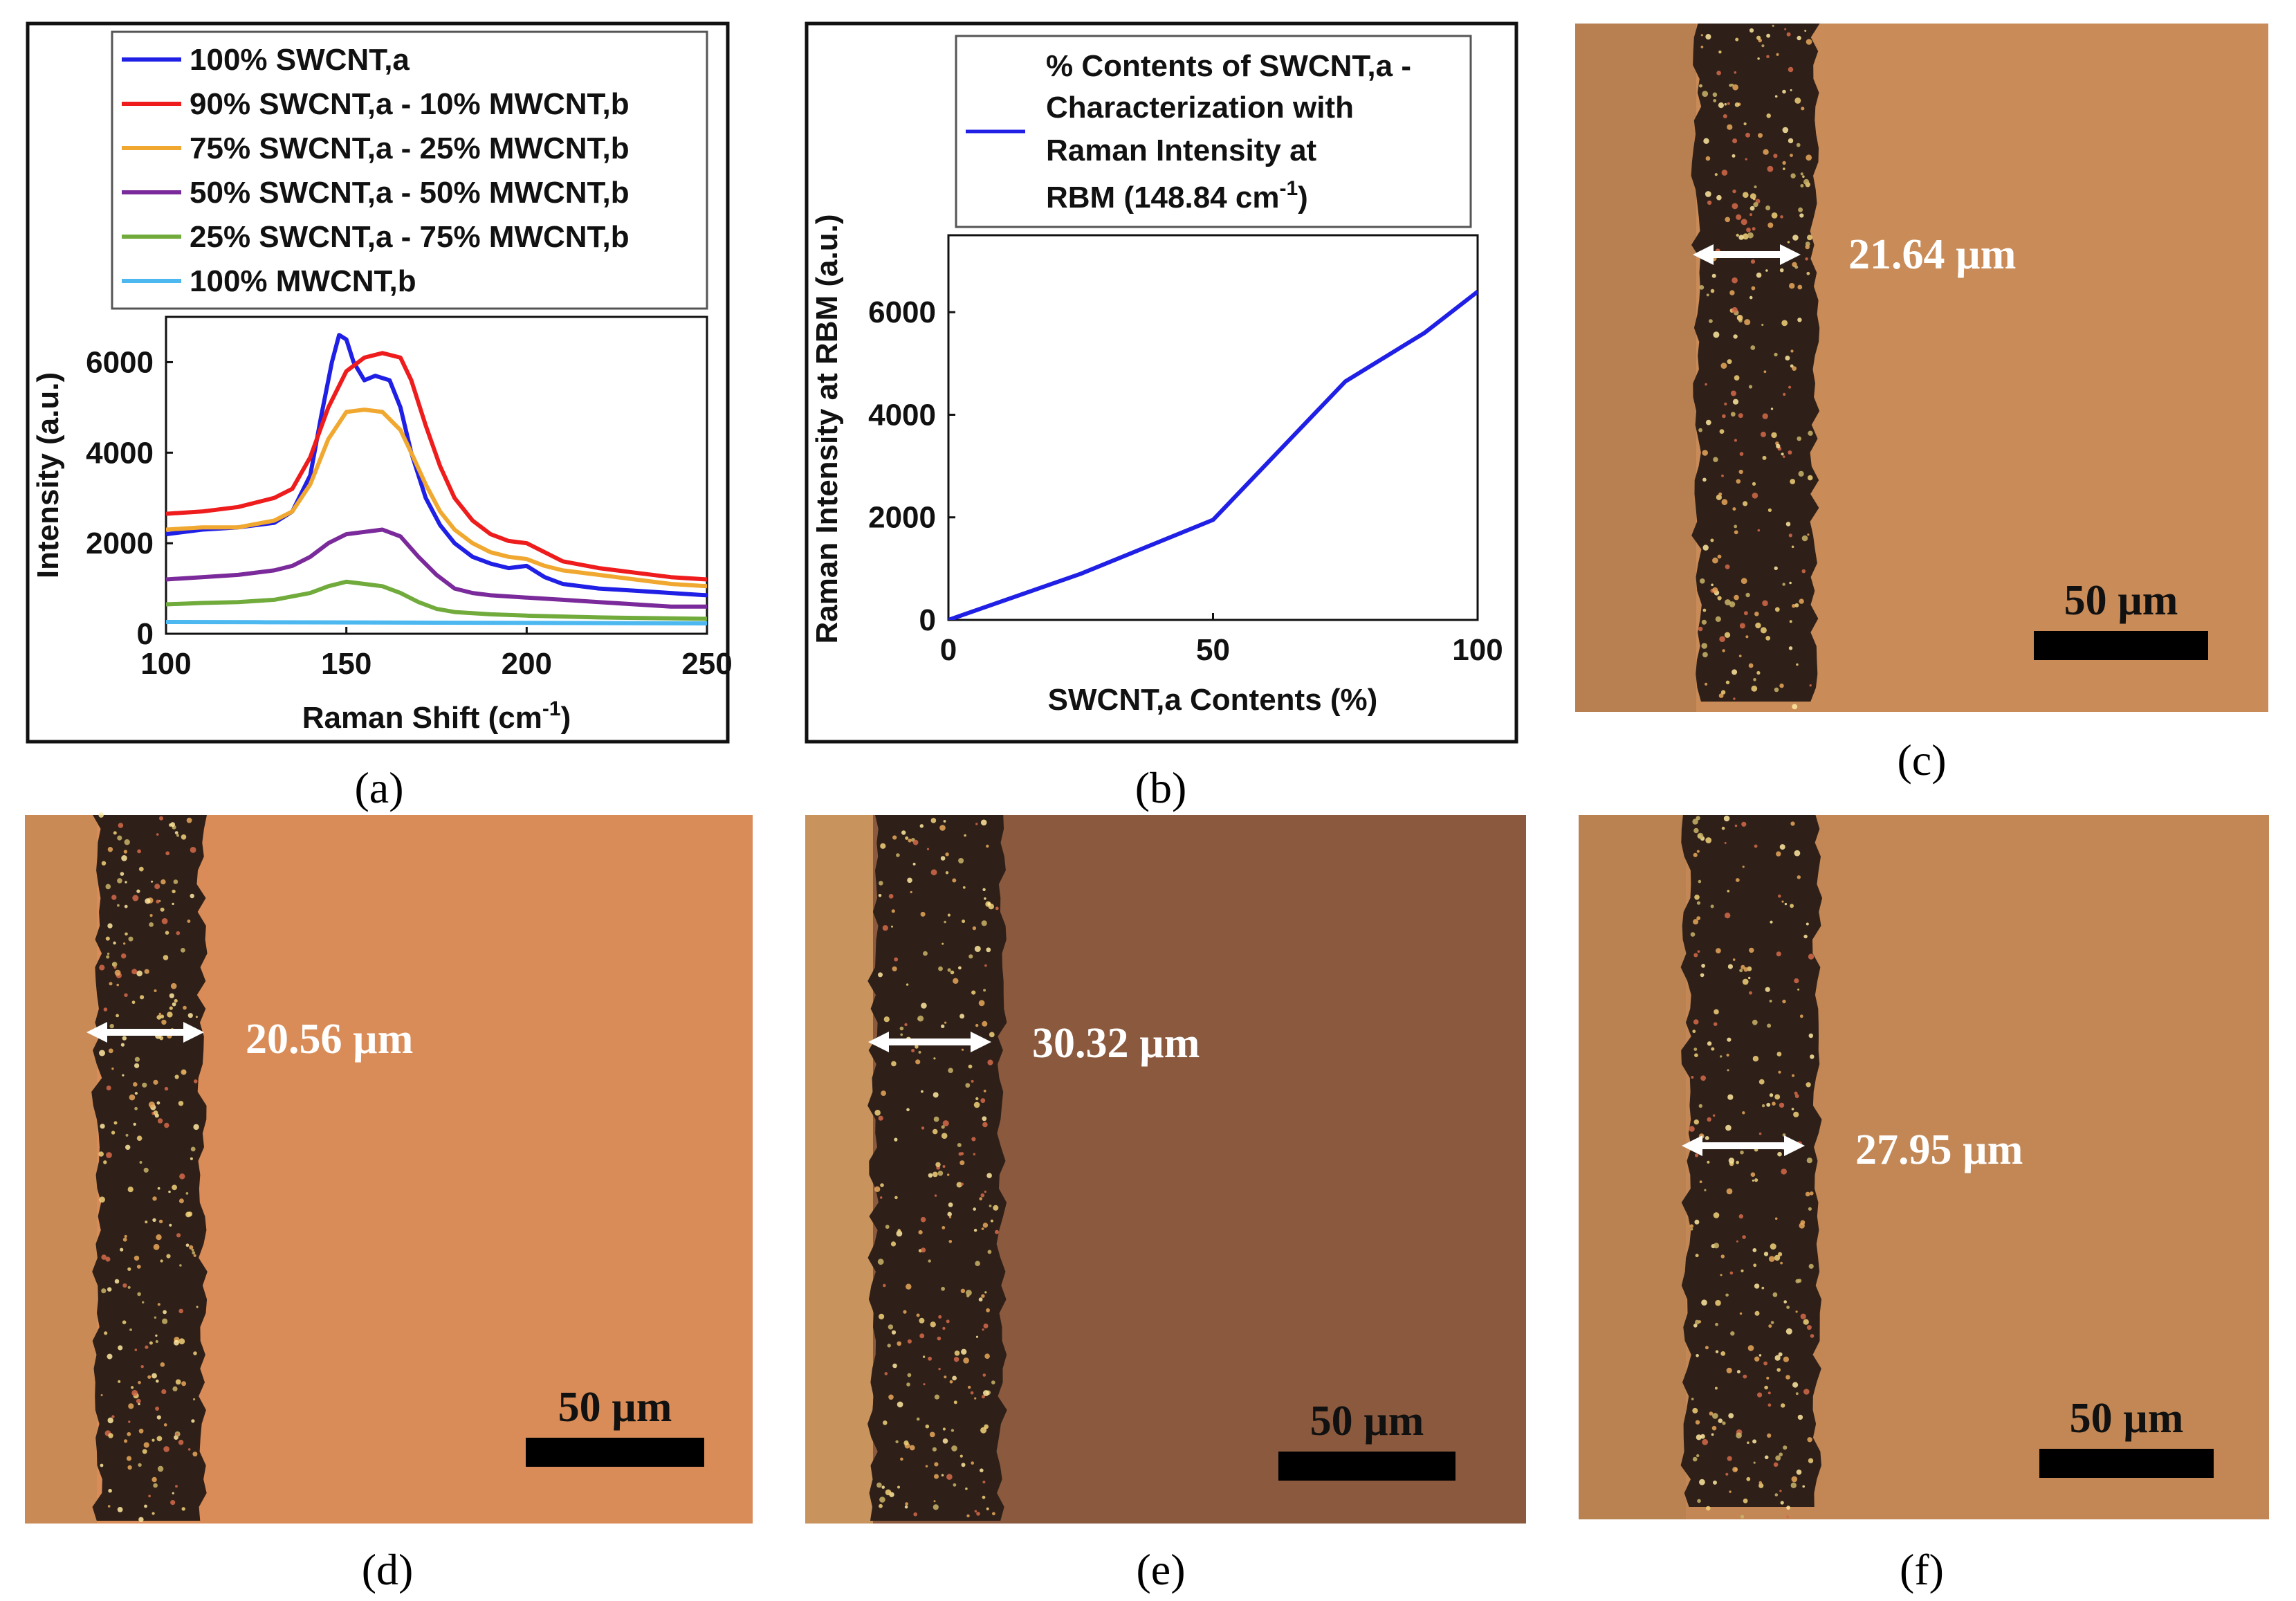  Describe the element at coordinates (1477, 650) in the screenshot. I see `b-xtick-label: 100` at that location.